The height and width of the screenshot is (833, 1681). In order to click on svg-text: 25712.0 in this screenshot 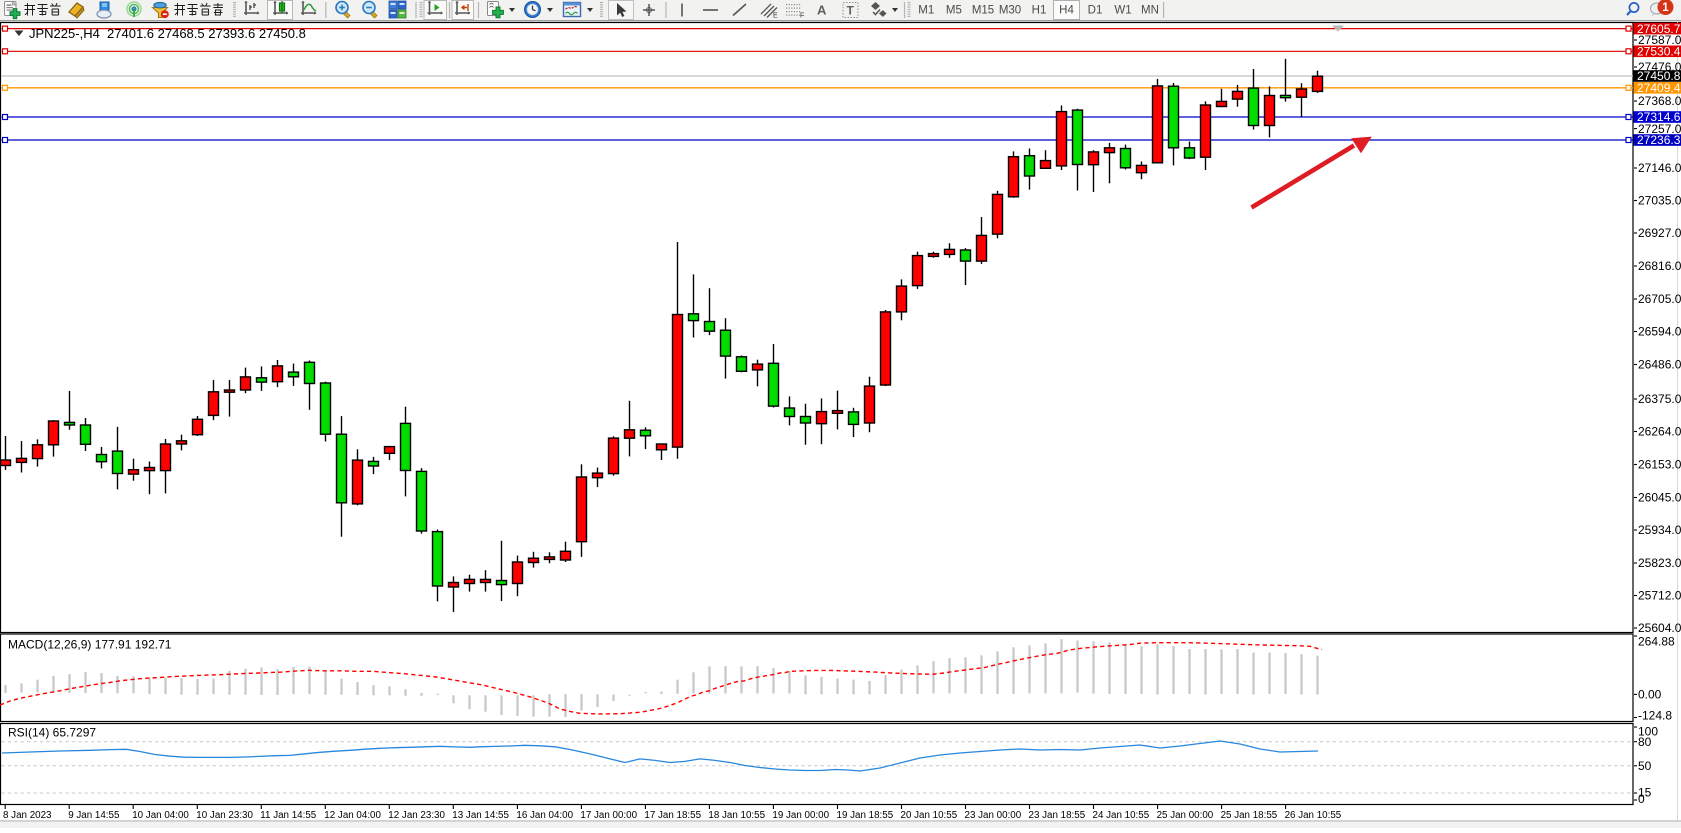, I will do `click(1659, 596)`.